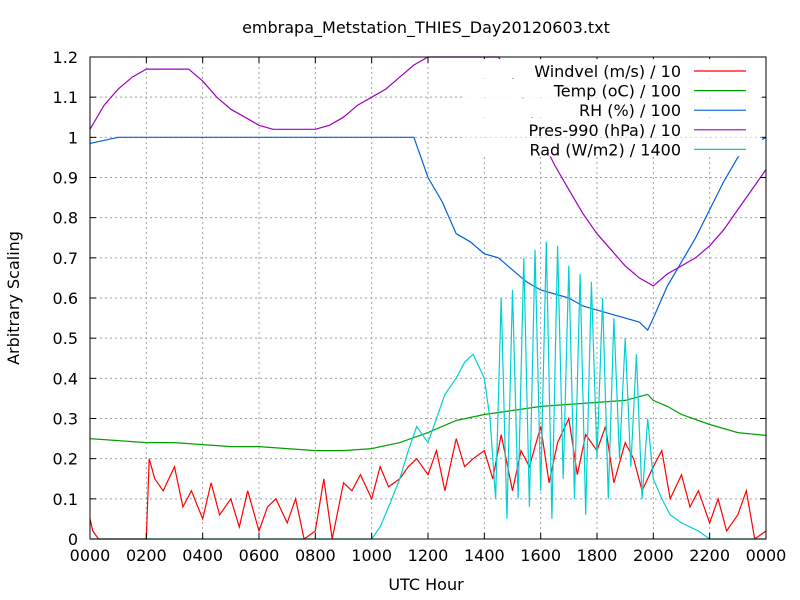  Describe the element at coordinates (484, 555) in the screenshot. I see `x-tick-label: 1400` at that location.